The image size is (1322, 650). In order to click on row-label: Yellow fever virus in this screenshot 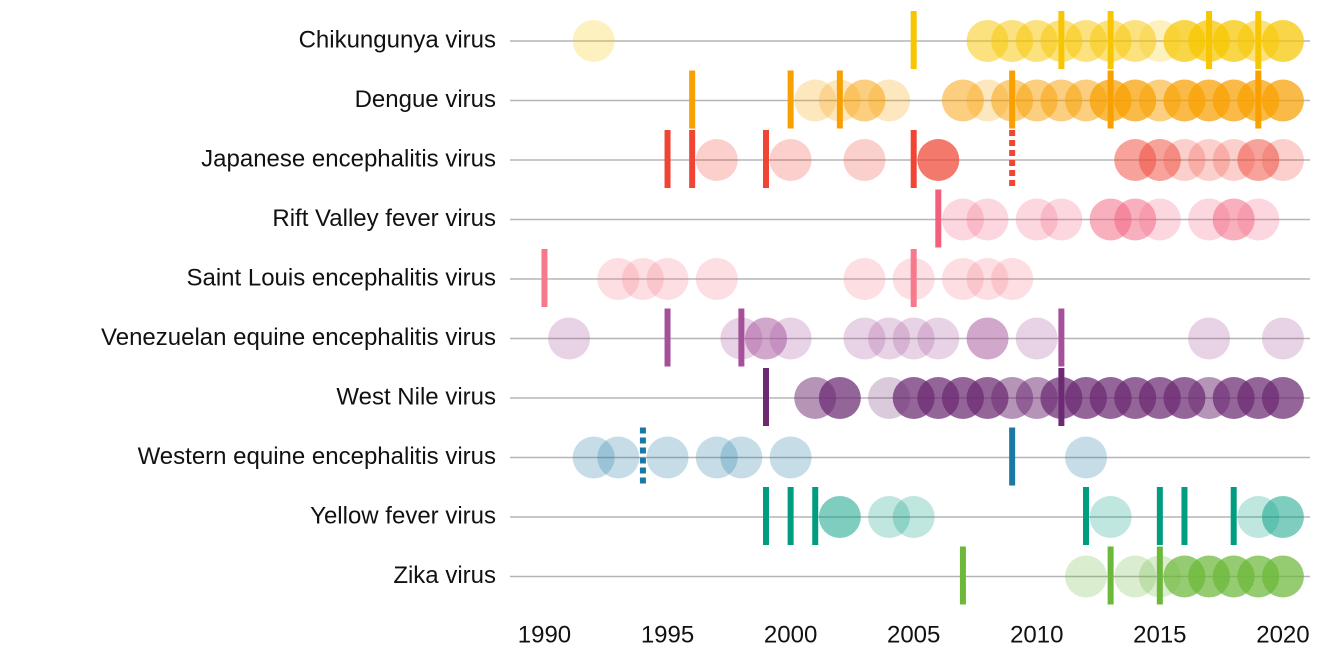, I will do `click(403, 515)`.